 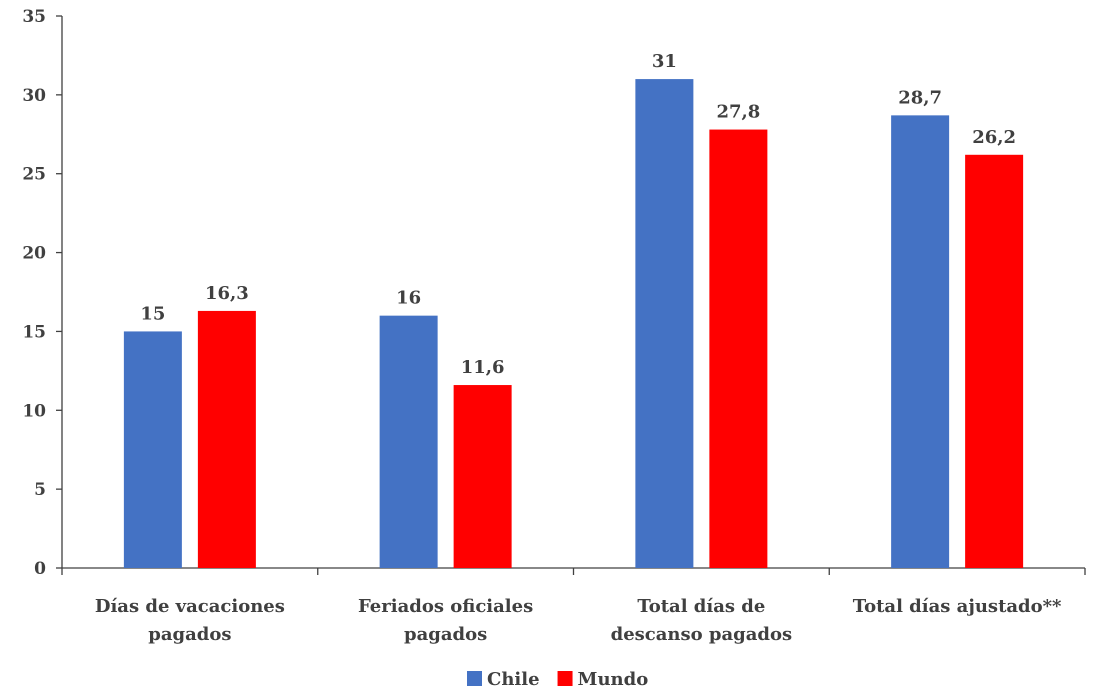 What do you see at coordinates (513, 679) in the screenshot?
I see `legend-label-chile: Chile` at bounding box center [513, 679].